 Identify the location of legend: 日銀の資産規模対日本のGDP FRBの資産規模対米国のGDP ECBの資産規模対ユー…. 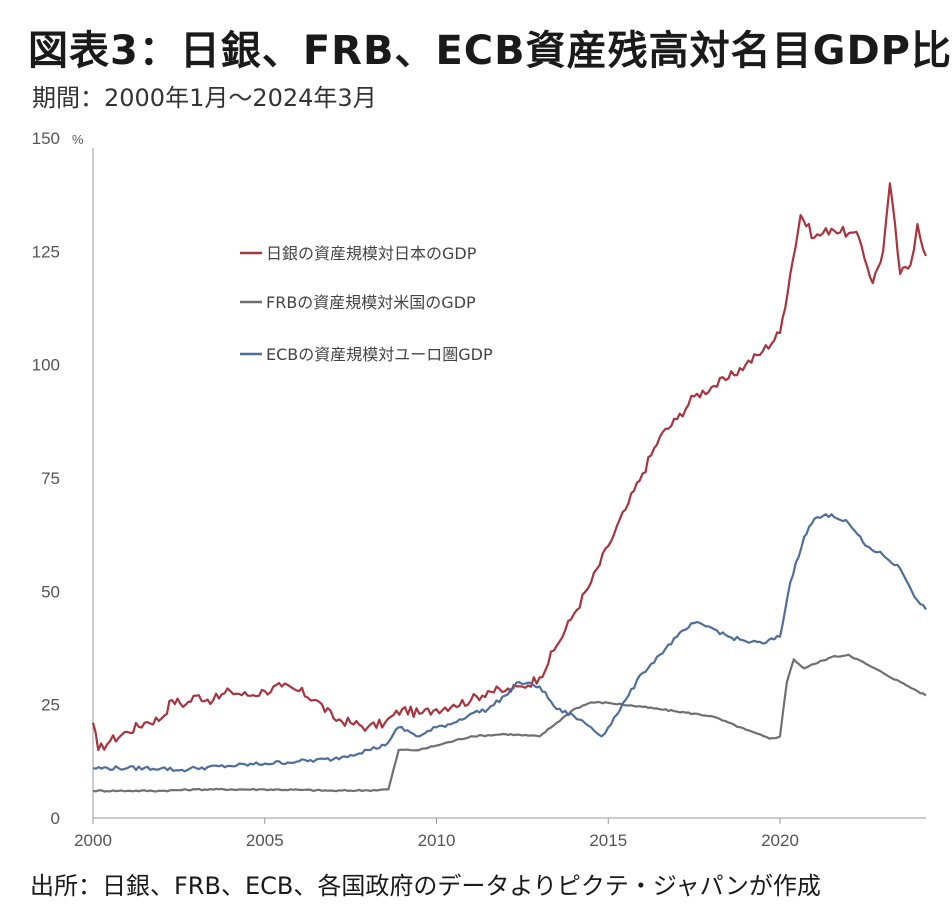
(366, 304).